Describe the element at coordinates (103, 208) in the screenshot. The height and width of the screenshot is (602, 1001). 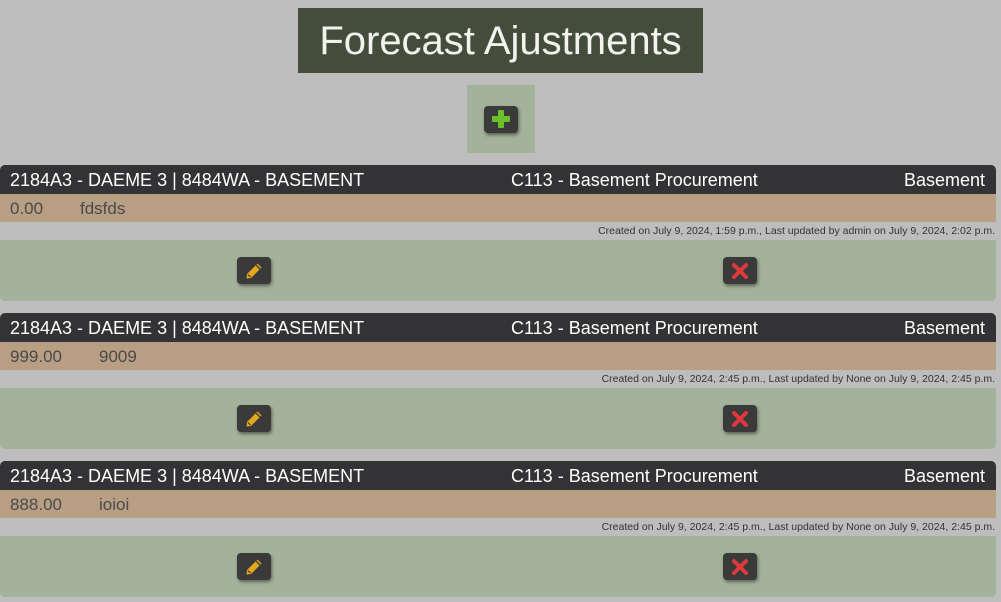
I see `adjustment-note: fdsfds` at that location.